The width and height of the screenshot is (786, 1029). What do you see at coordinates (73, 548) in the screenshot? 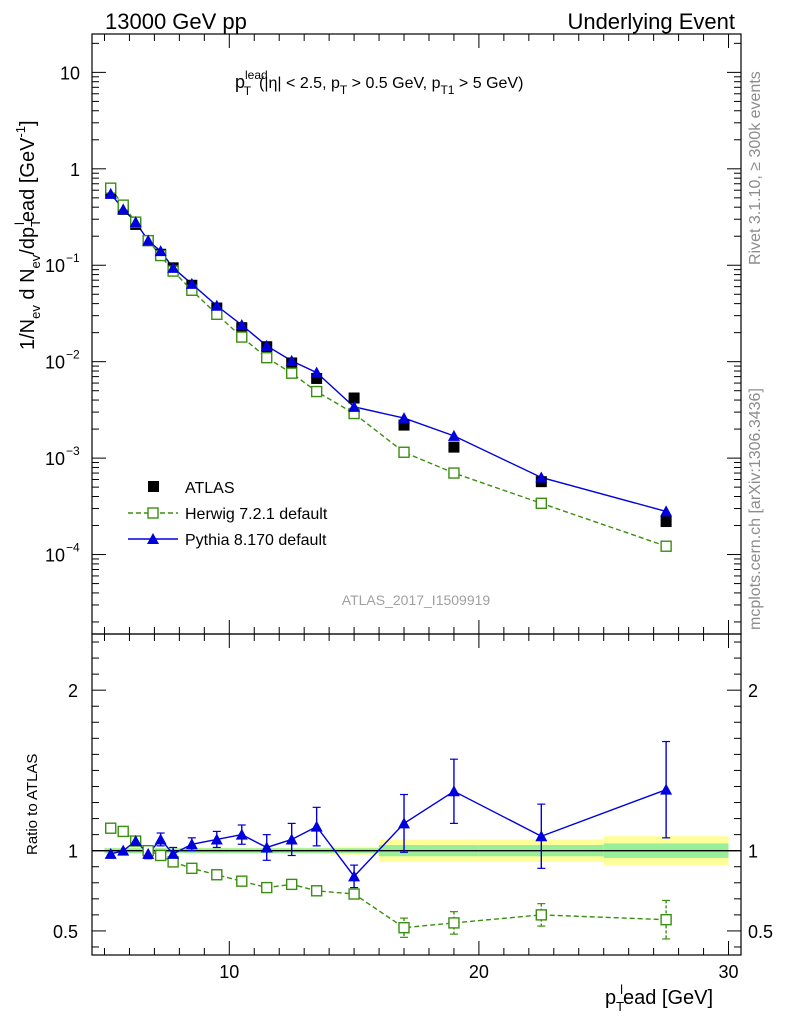
I see `y-tick-exponent: −4` at bounding box center [73, 548].